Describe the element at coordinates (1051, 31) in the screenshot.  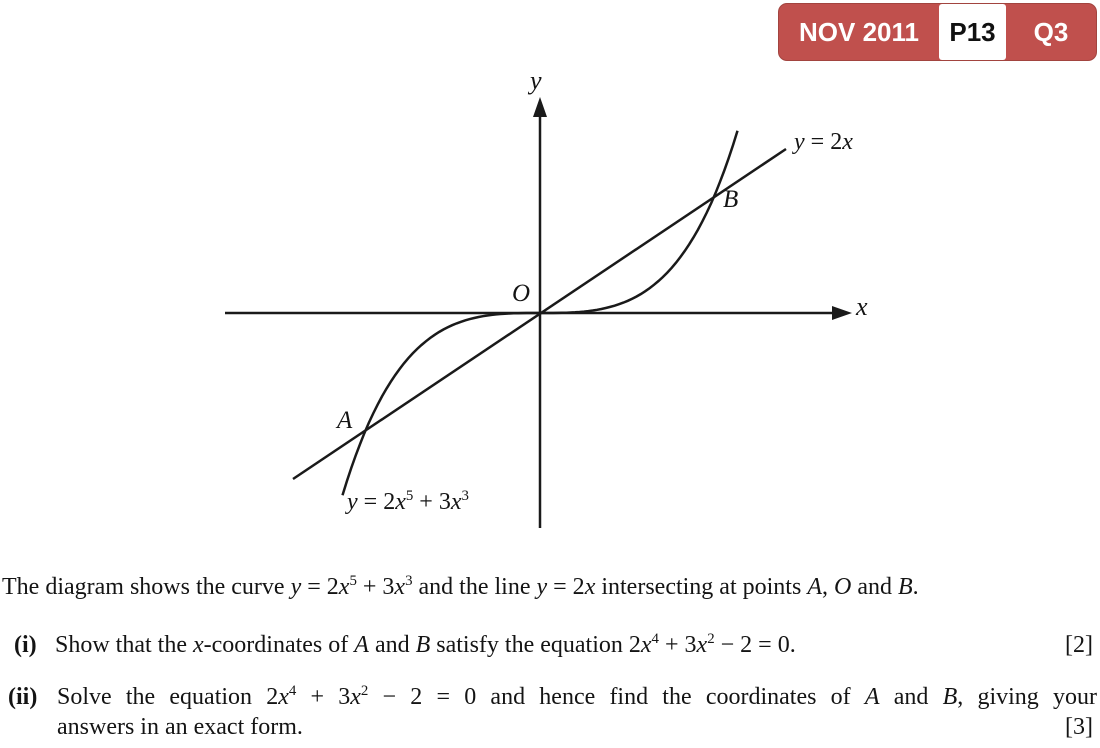
I see `badge-question-number: Q3` at that location.